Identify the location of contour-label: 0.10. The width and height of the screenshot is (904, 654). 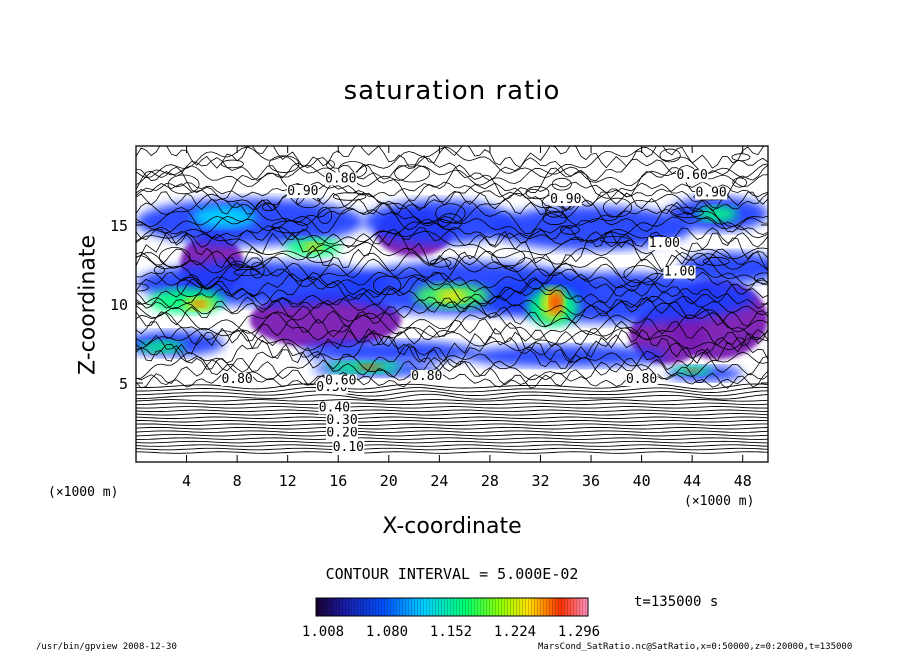
(348, 447).